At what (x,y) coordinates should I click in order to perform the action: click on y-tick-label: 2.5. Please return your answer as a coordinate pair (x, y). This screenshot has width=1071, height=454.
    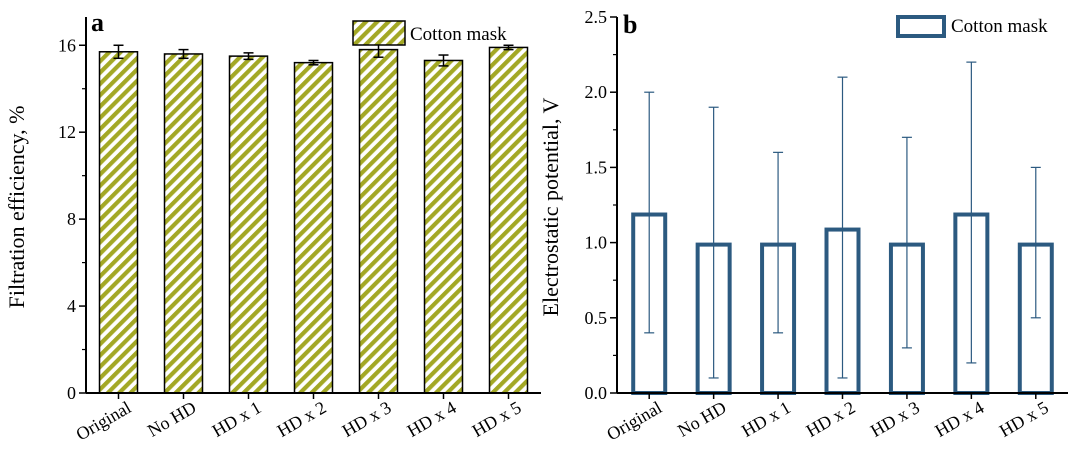
    Looking at the image, I should click on (596, 17).